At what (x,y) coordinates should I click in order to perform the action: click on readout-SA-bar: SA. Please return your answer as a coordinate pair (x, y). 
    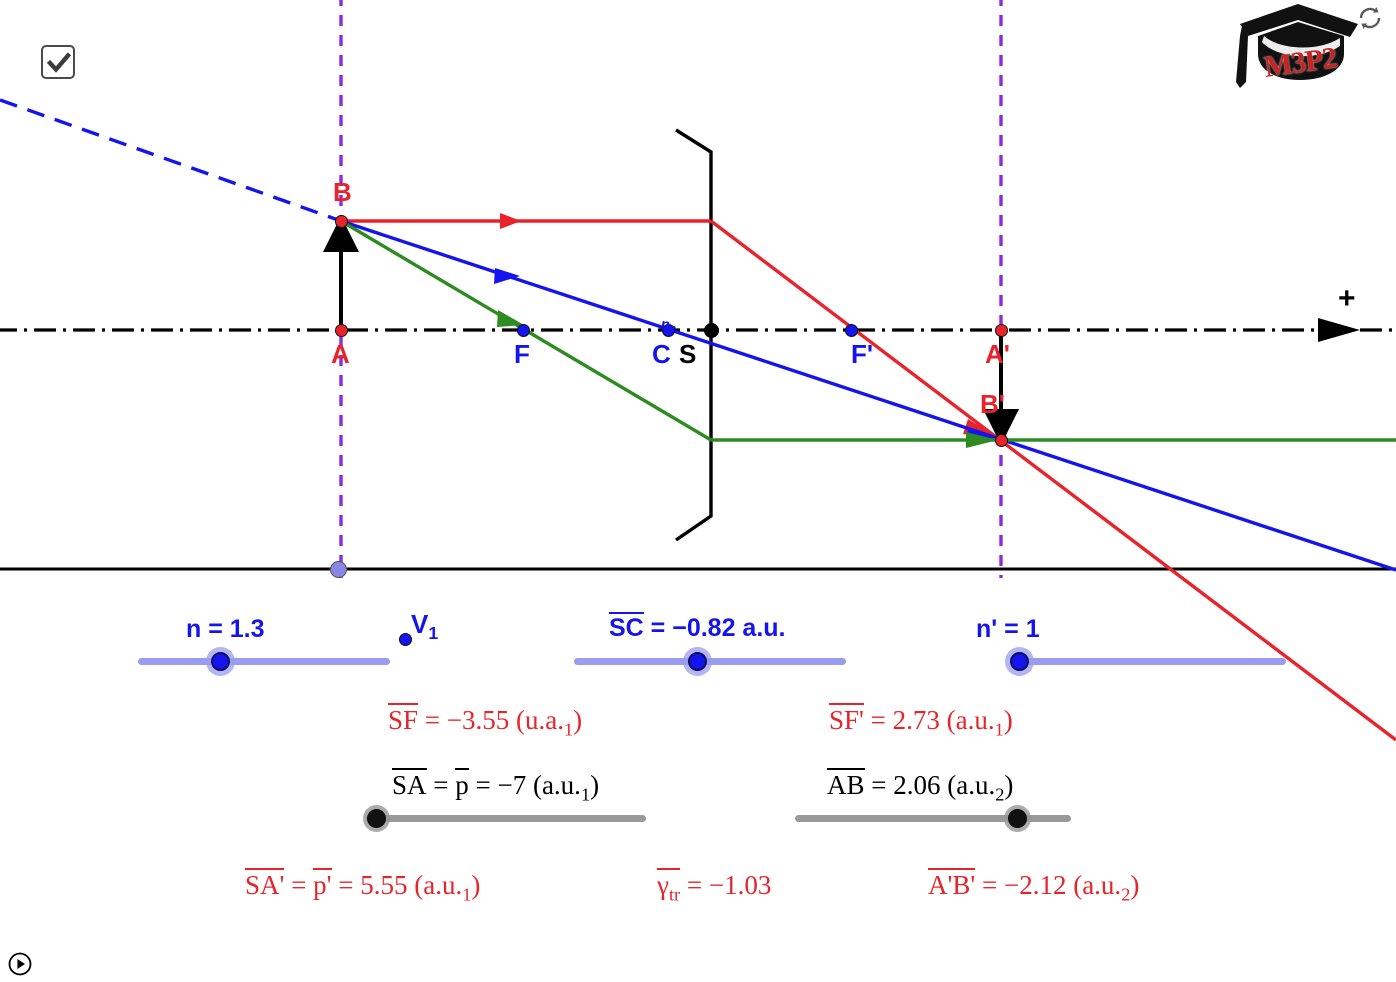
    Looking at the image, I should click on (409, 784).